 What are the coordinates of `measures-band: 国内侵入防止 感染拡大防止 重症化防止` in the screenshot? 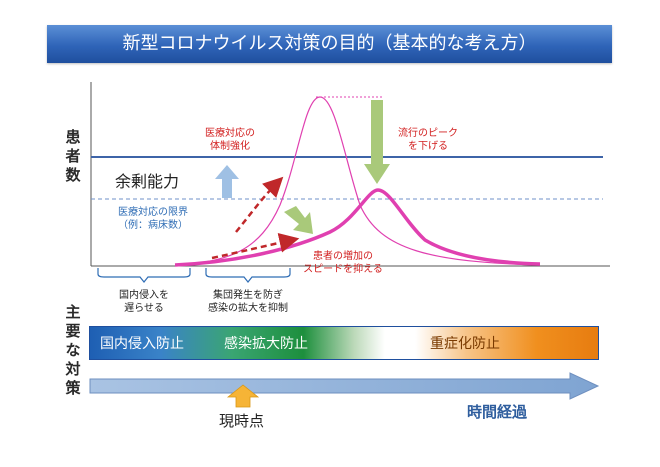 It's located at (344, 343).